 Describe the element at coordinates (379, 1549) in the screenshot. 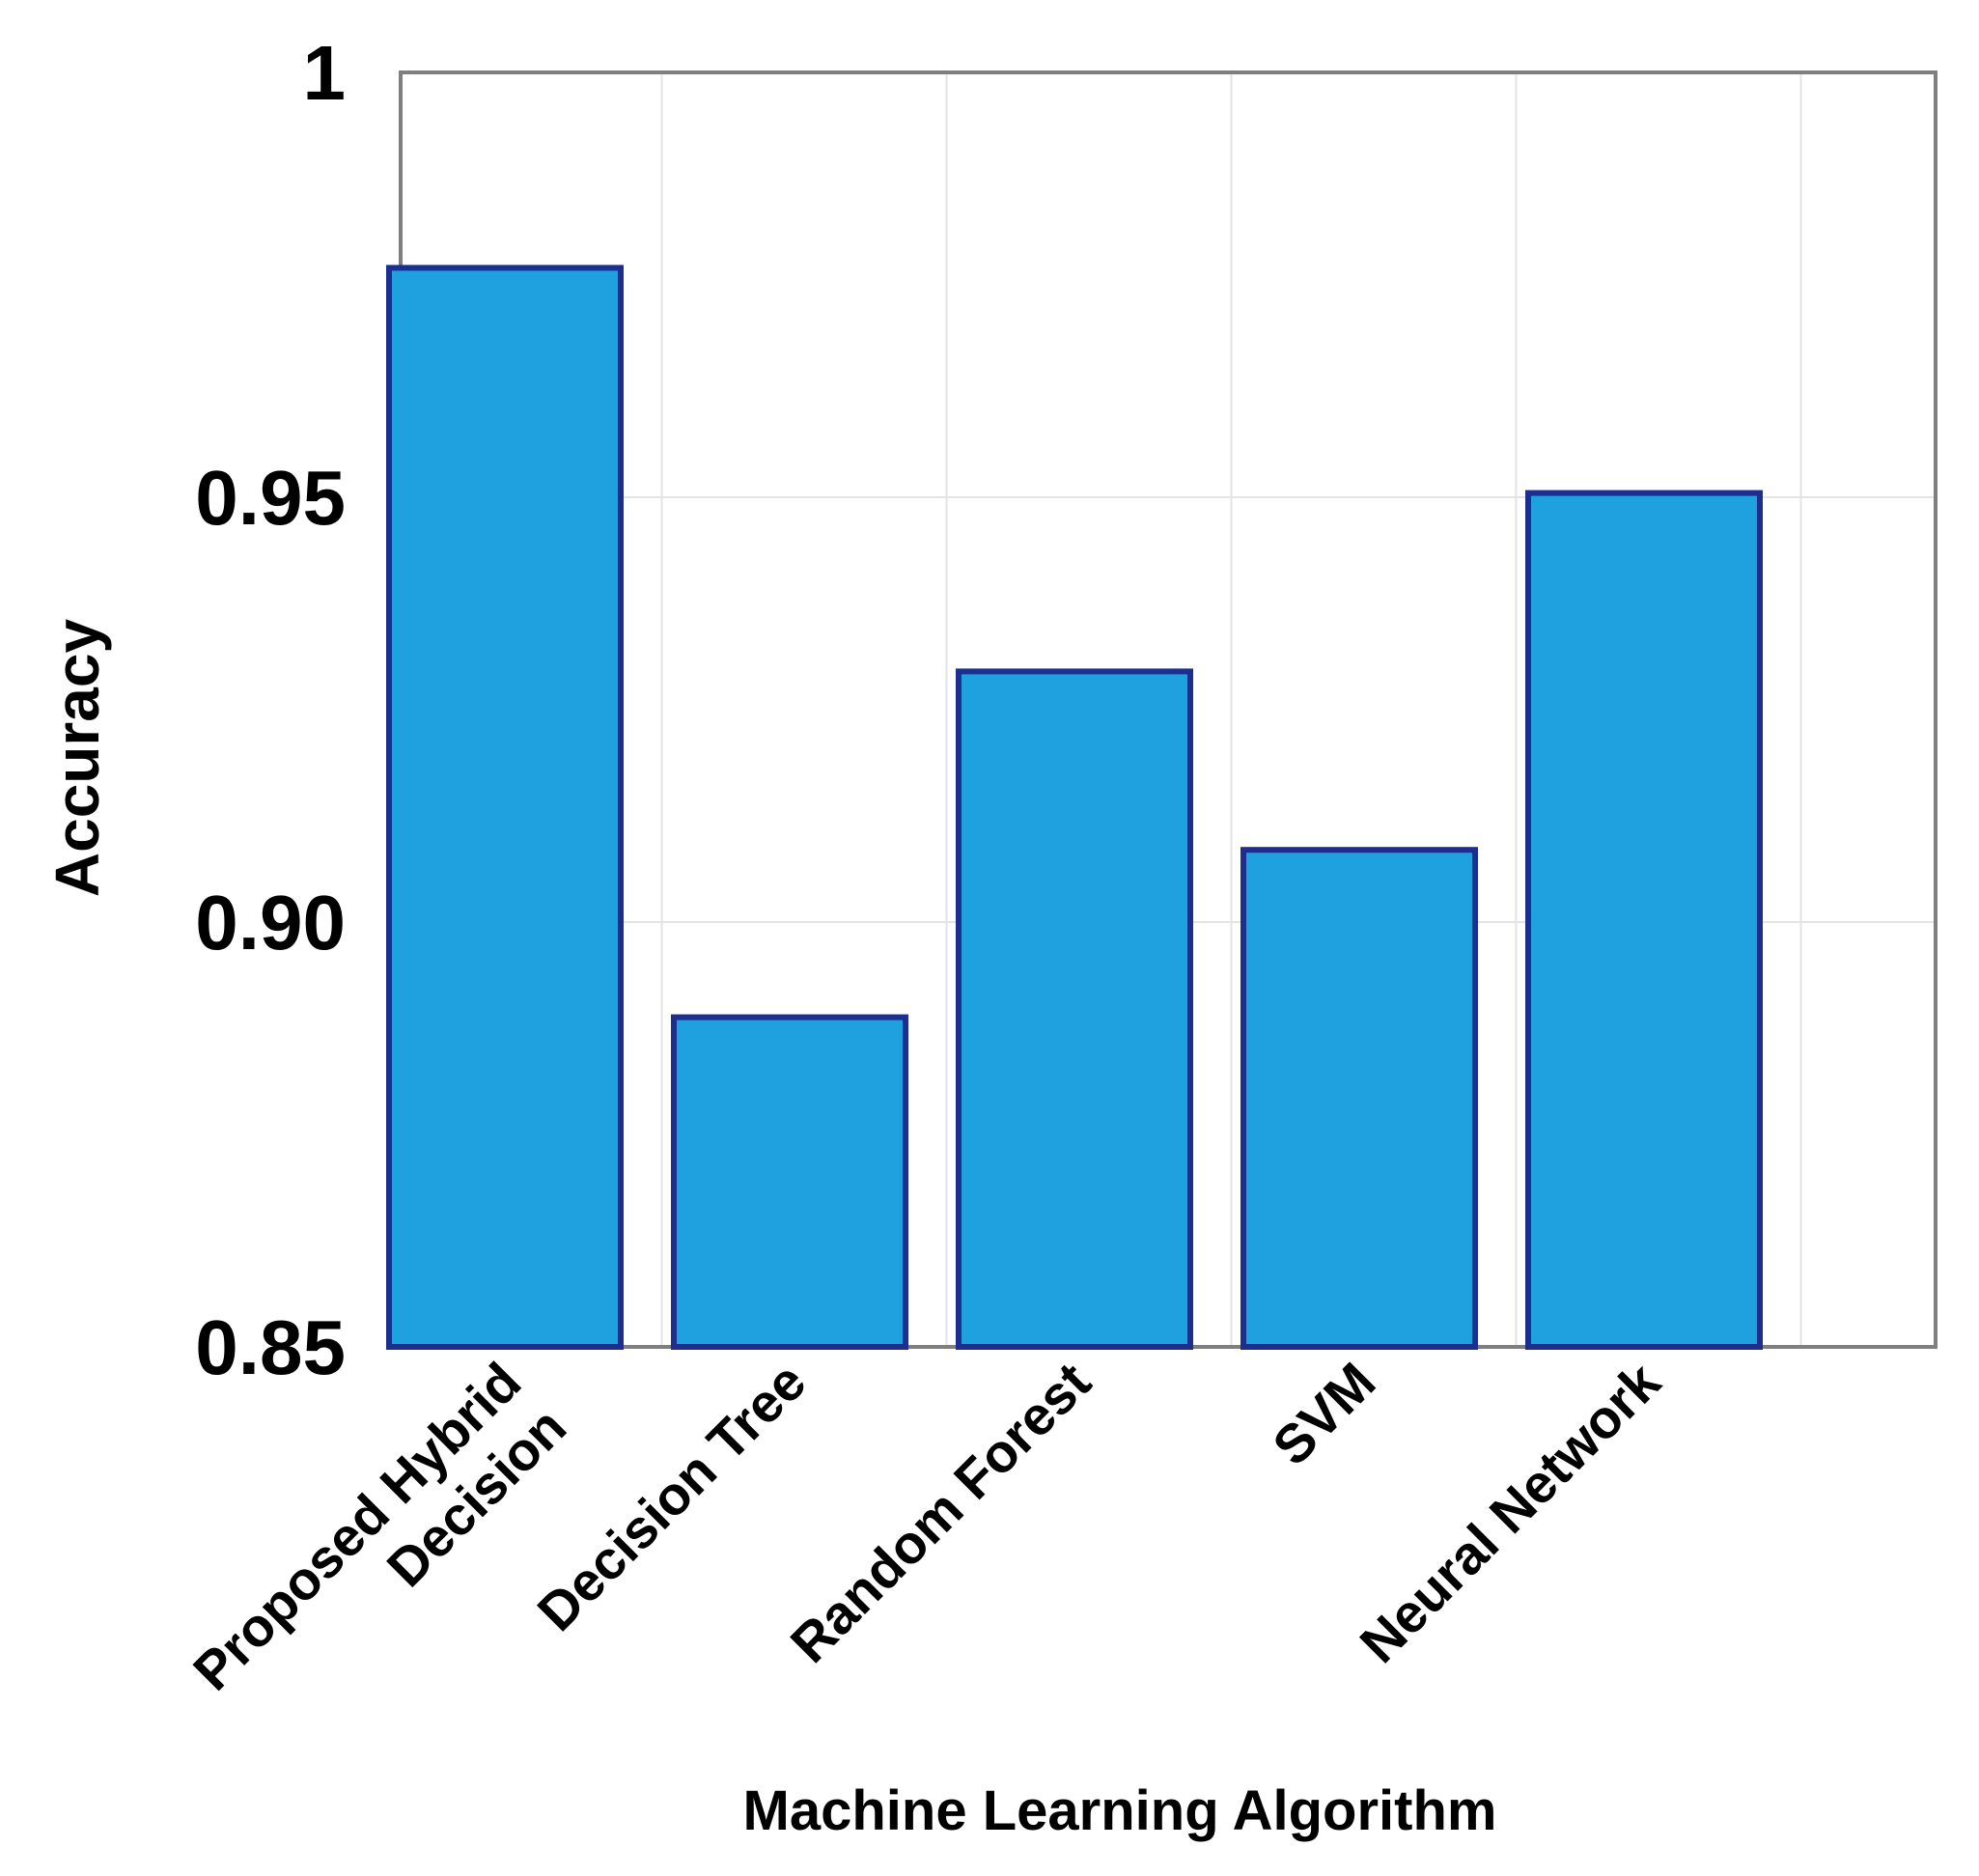

I see `x-tick-label-0: Proposed HybridDecision` at that location.